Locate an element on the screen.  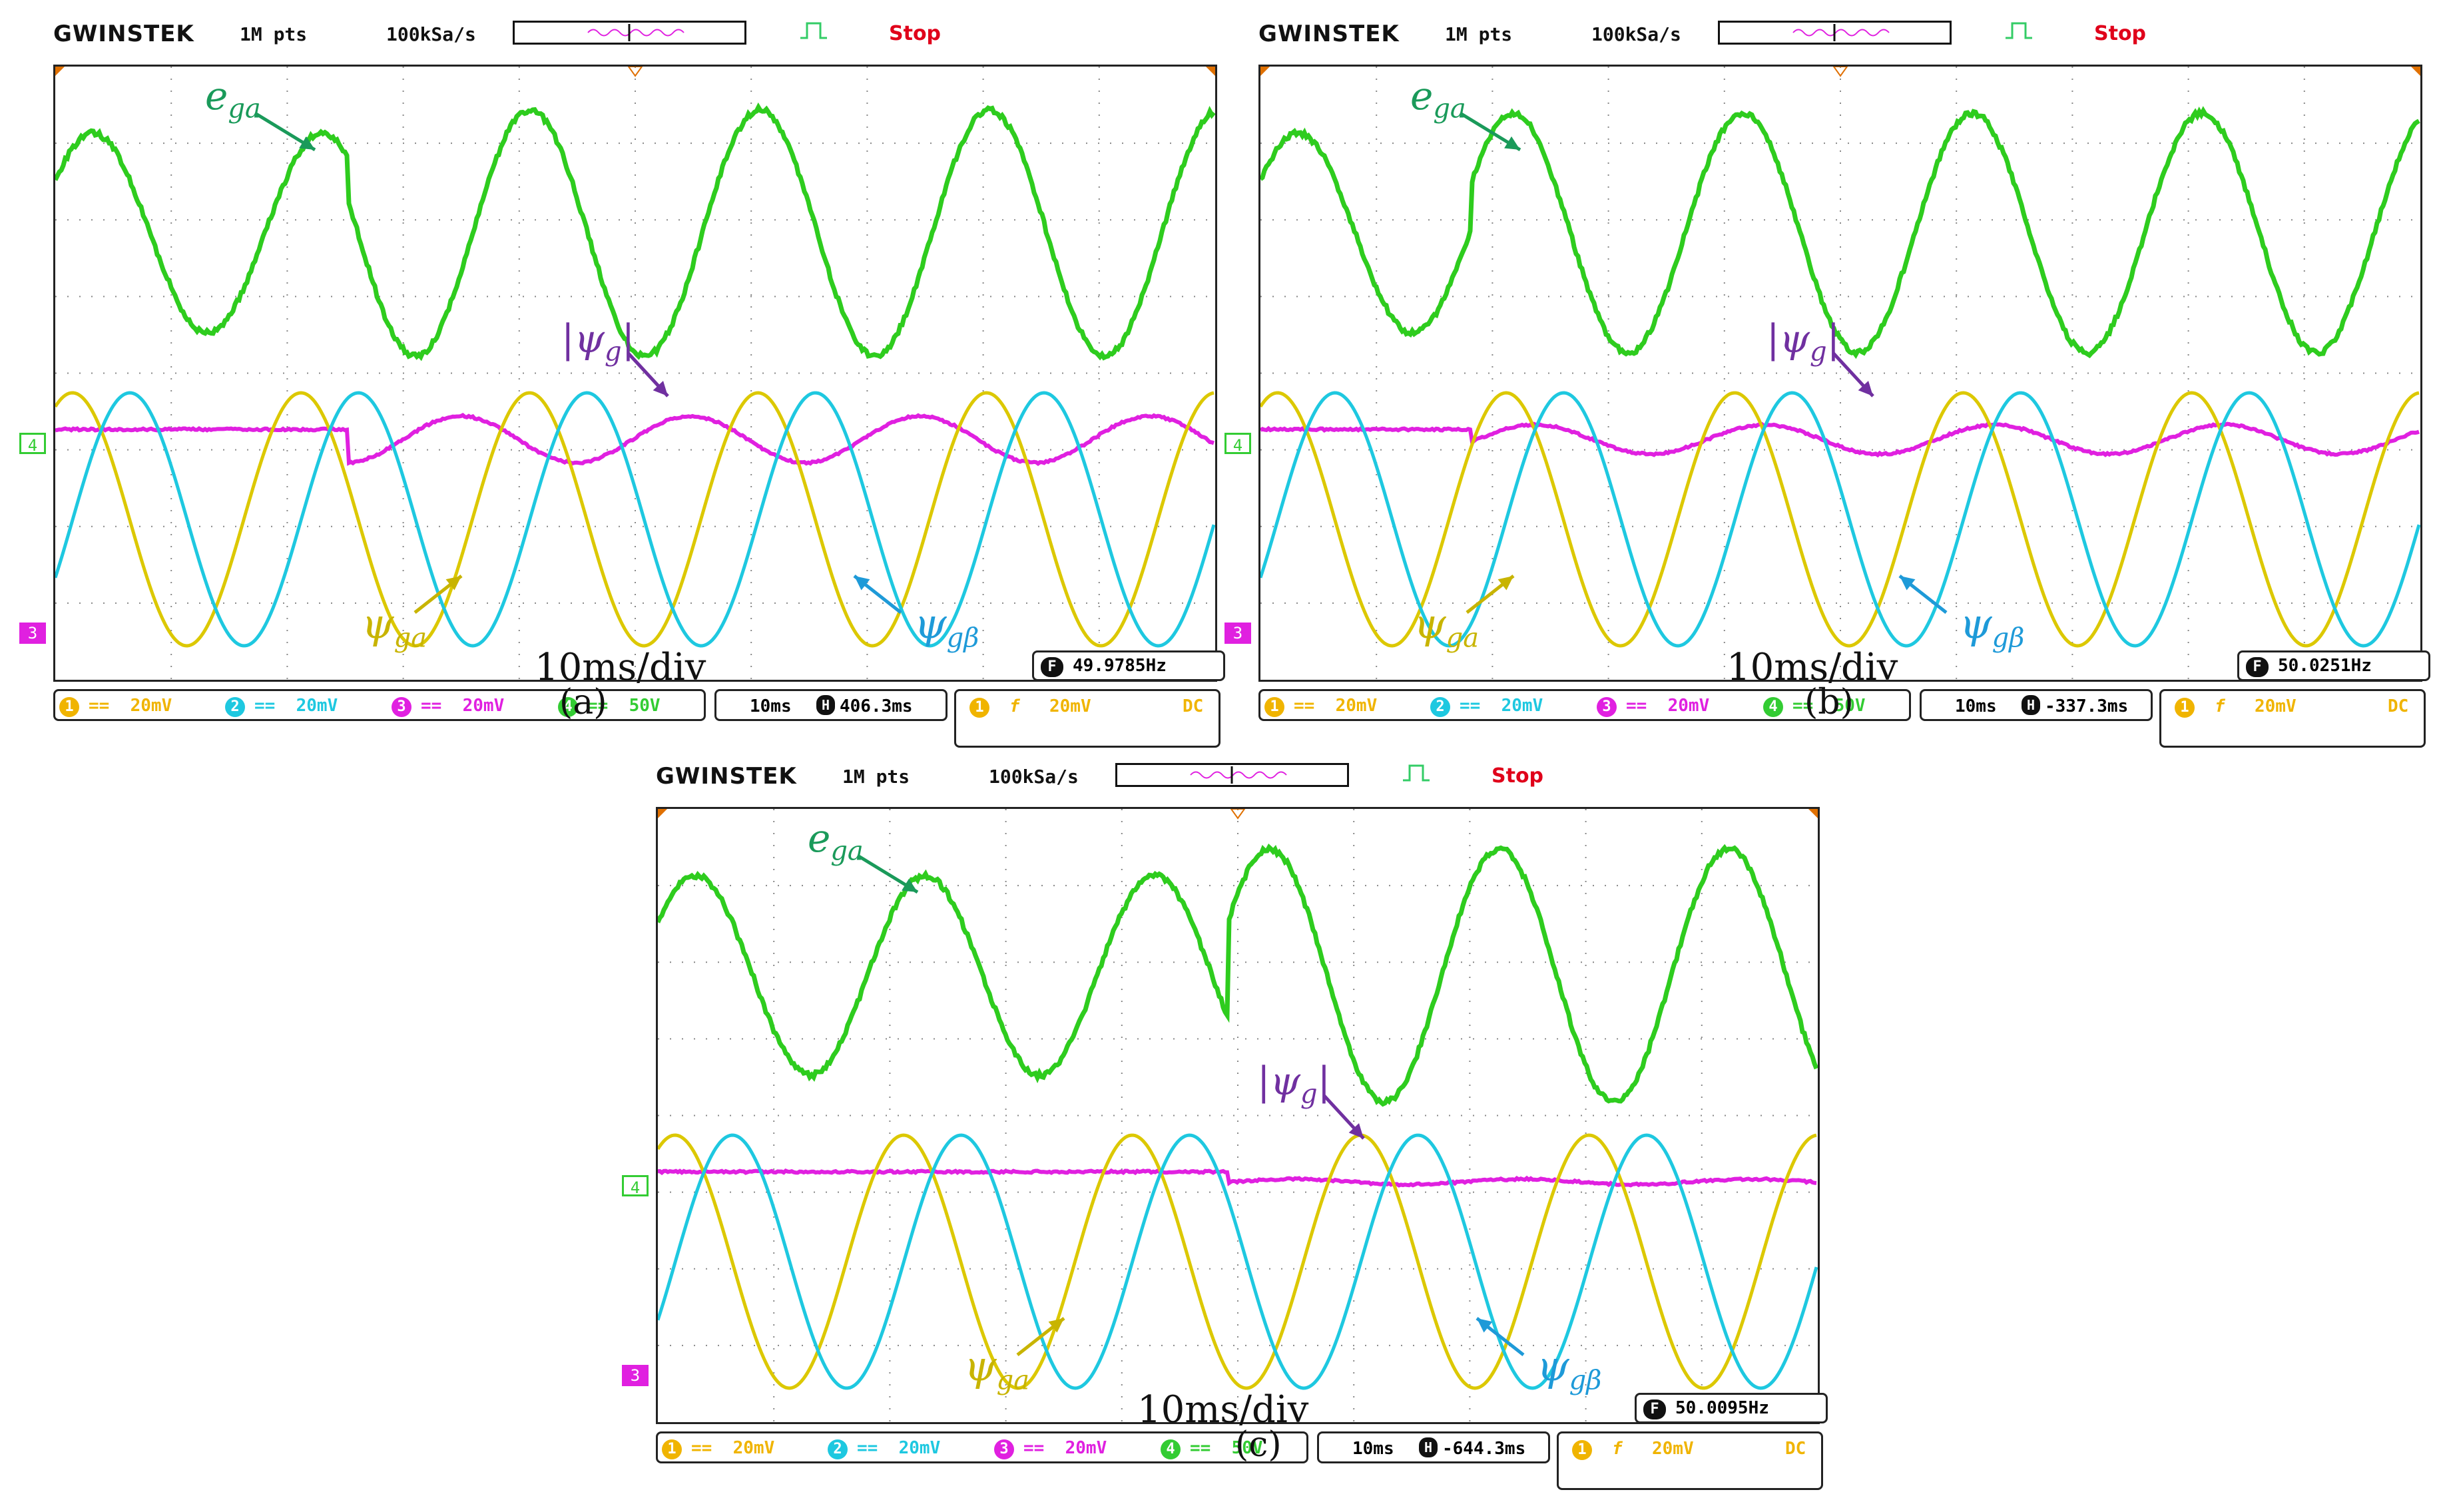
frequency-readout: F 50.0095Hz is located at coordinates (1732, 1408).